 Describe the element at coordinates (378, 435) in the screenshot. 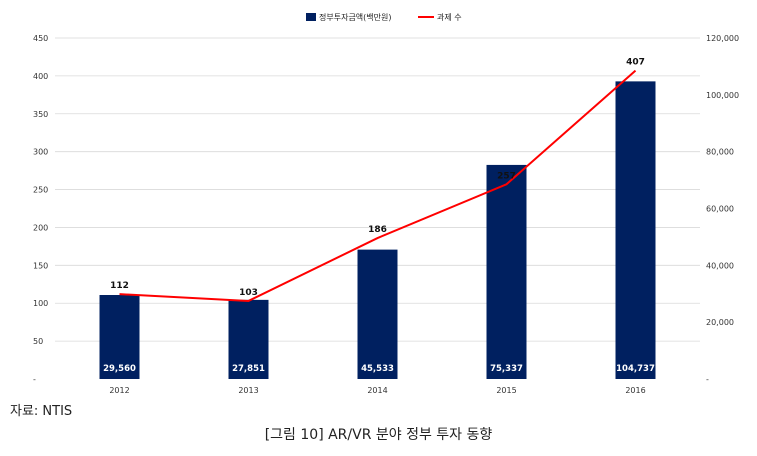

I see `figure-caption: [그림 10] AR/VR 분야 정부 투자 동향` at that location.